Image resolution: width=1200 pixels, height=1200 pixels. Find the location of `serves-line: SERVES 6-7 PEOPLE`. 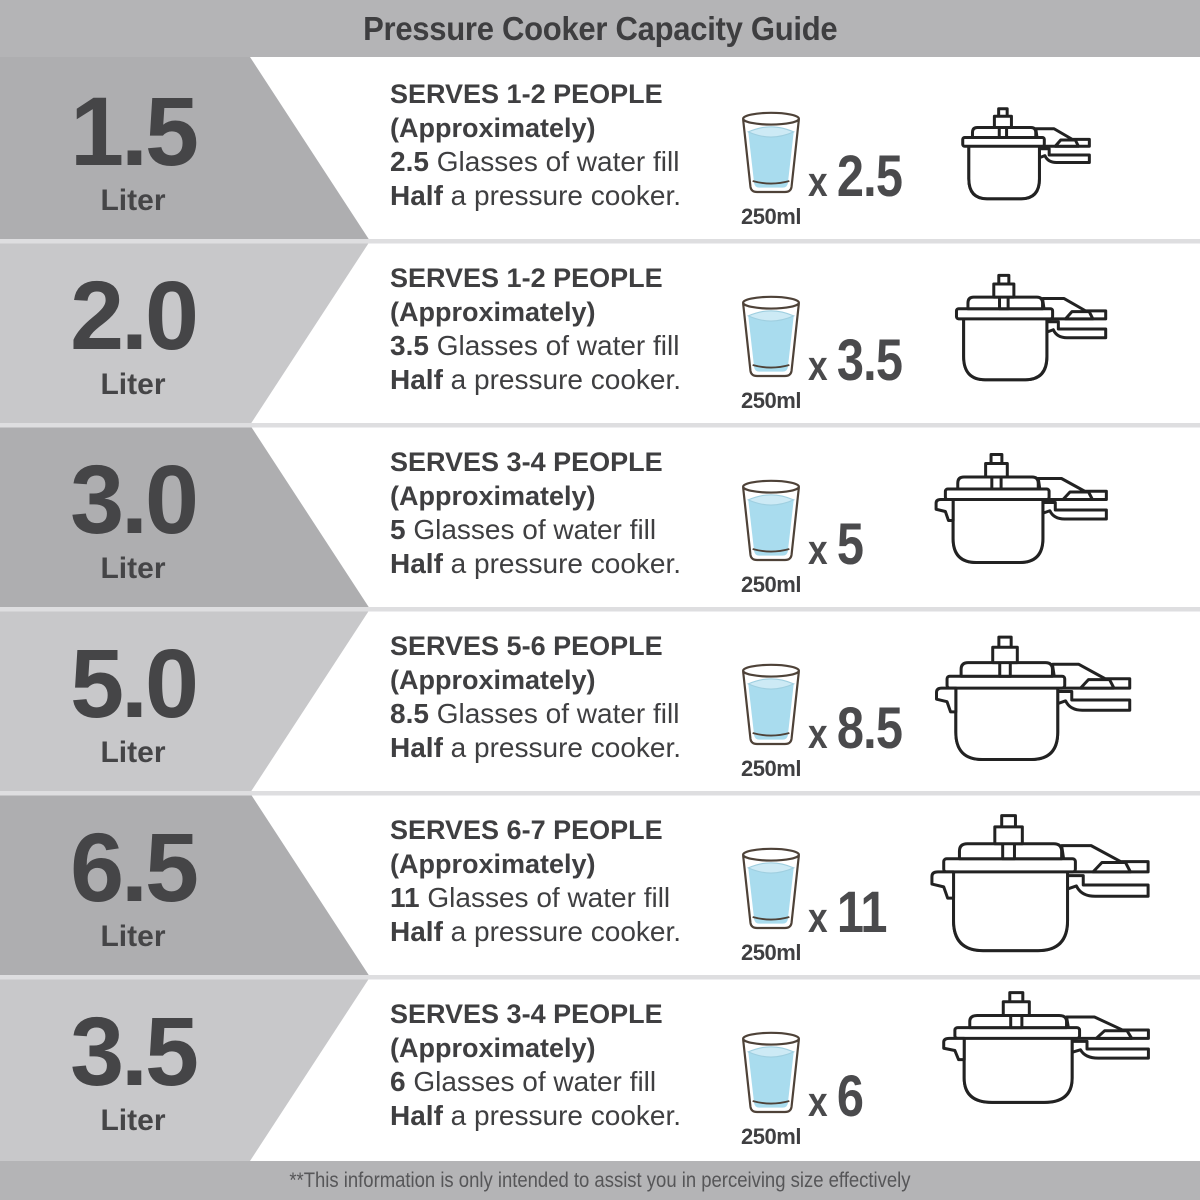

serves-line: SERVES 6-7 PEOPLE is located at coordinates (526, 830).